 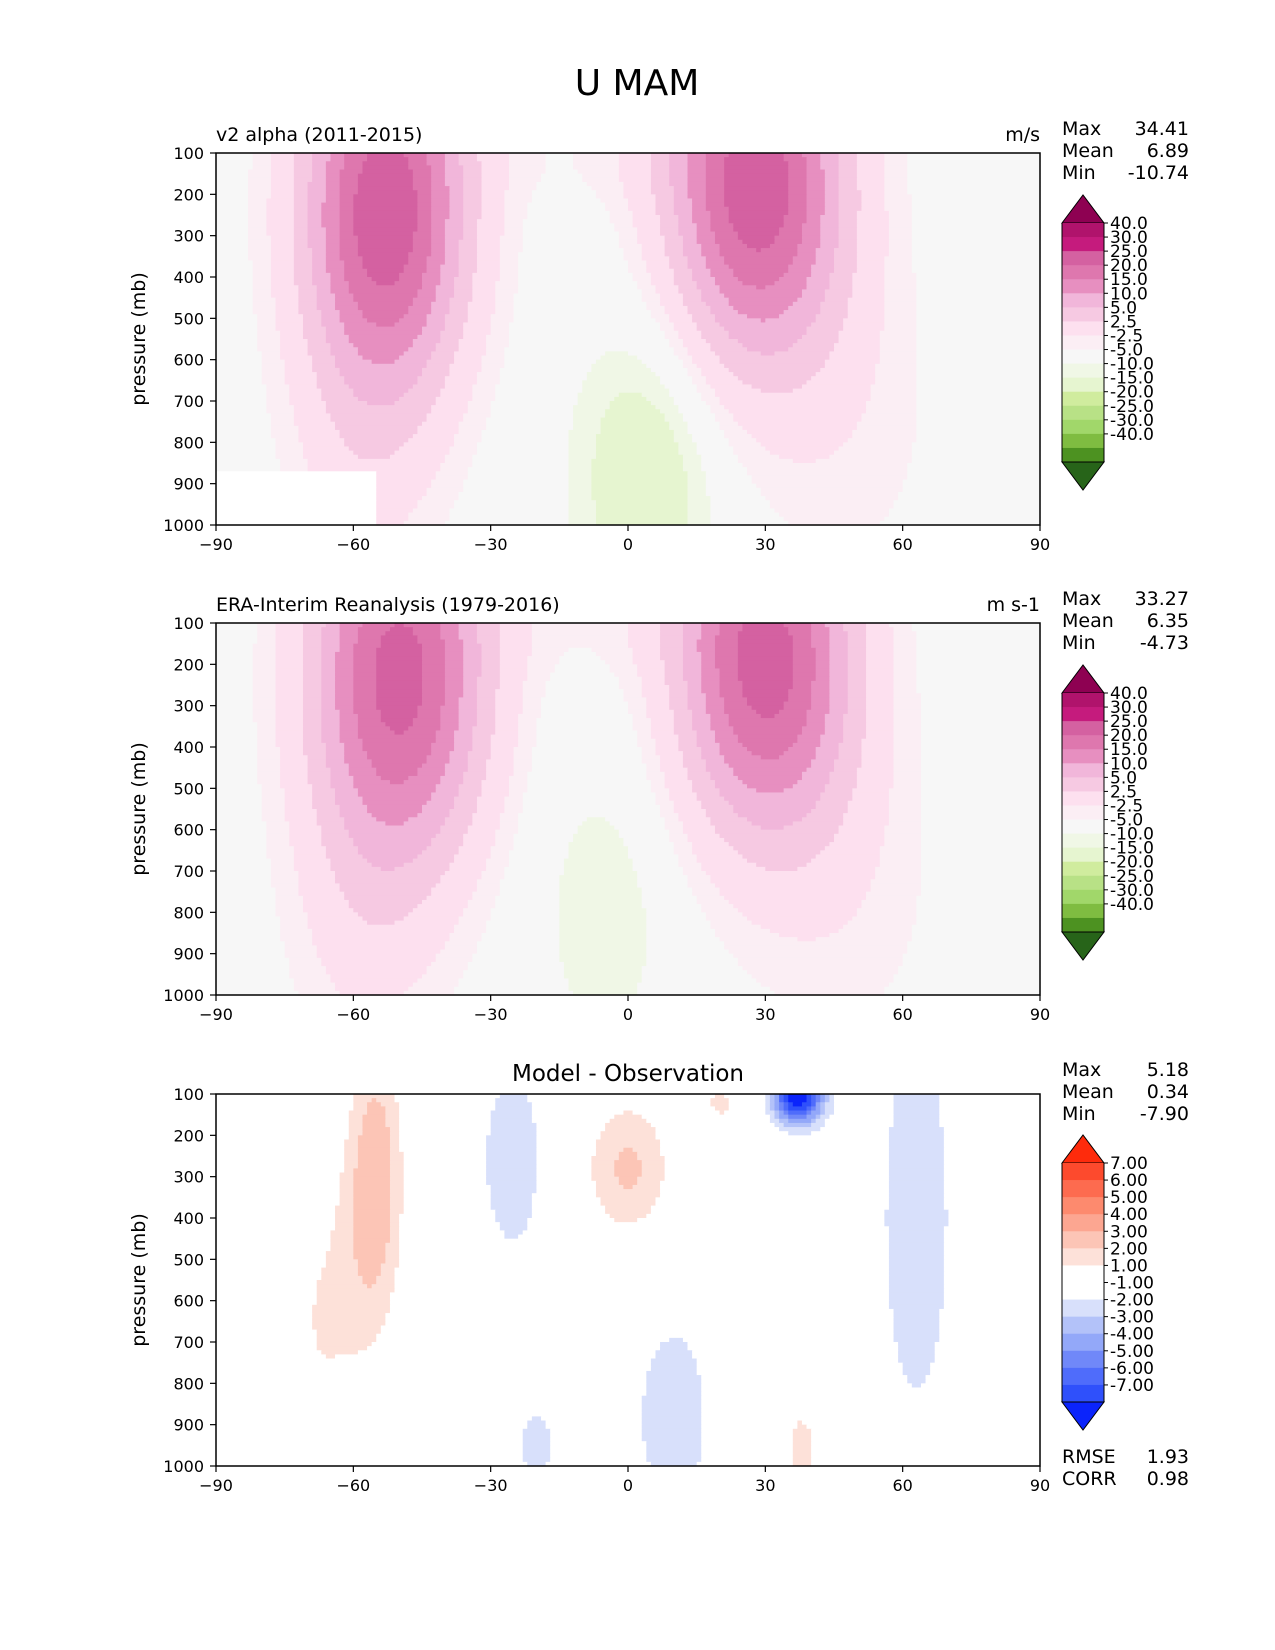 I want to click on colorbar-tick-label-0: 7.00, so click(x=1129, y=1164).